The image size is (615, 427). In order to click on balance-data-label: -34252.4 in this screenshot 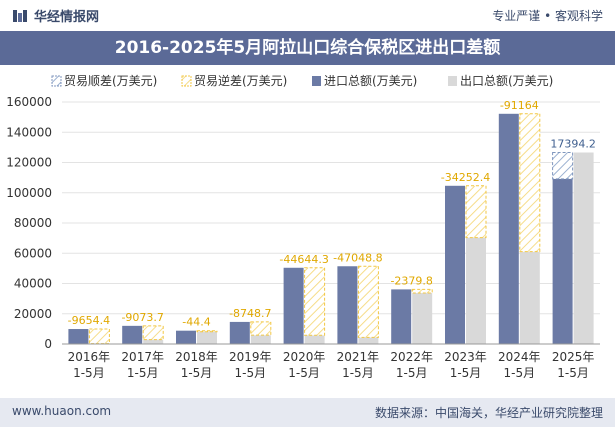, I will do `click(465, 177)`.